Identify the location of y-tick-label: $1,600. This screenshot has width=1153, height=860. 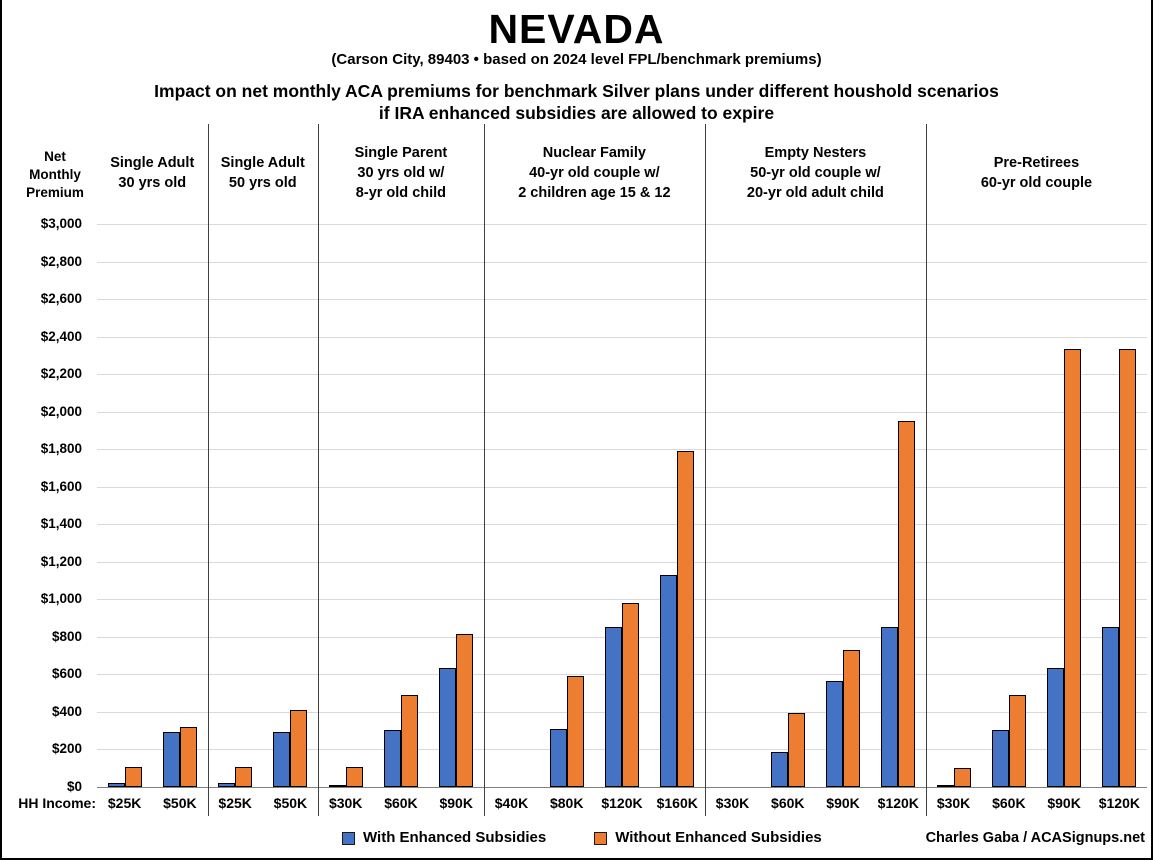
(61, 486).